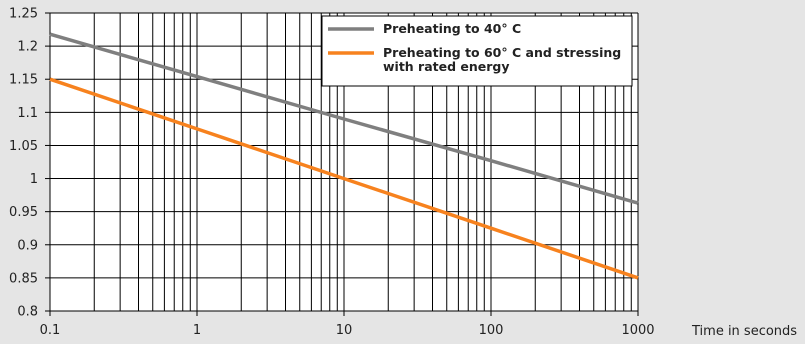 This screenshot has width=805, height=344. What do you see at coordinates (23, 14) in the screenshot?
I see `y-tick-label: 1.25` at bounding box center [23, 14].